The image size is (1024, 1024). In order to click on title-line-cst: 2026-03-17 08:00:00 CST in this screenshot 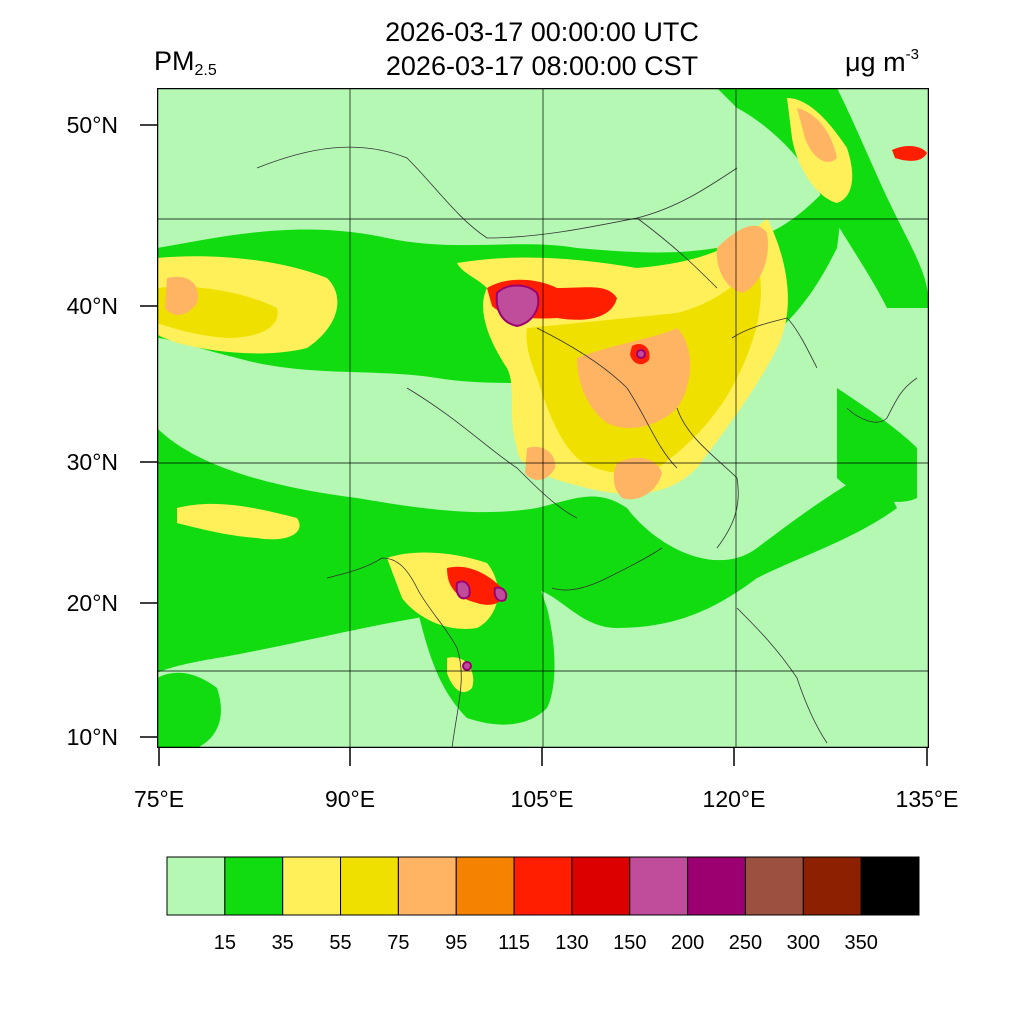, I will do `click(542, 66)`.